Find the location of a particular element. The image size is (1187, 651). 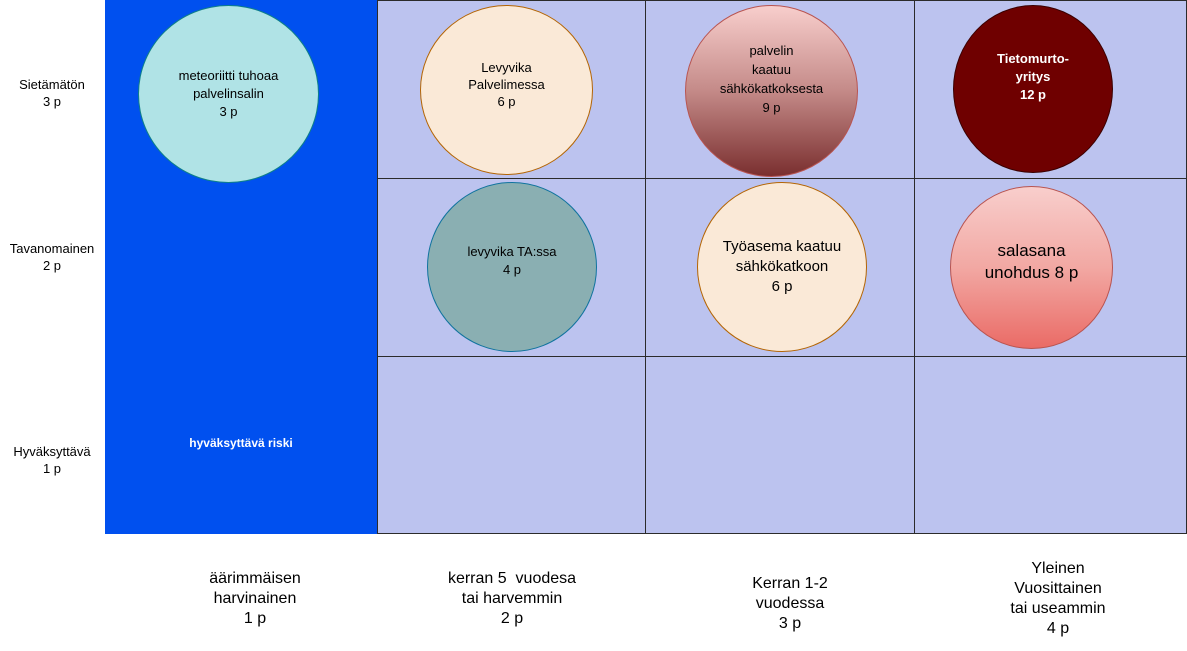

x-label-line: harvinainen is located at coordinates (255, 598).